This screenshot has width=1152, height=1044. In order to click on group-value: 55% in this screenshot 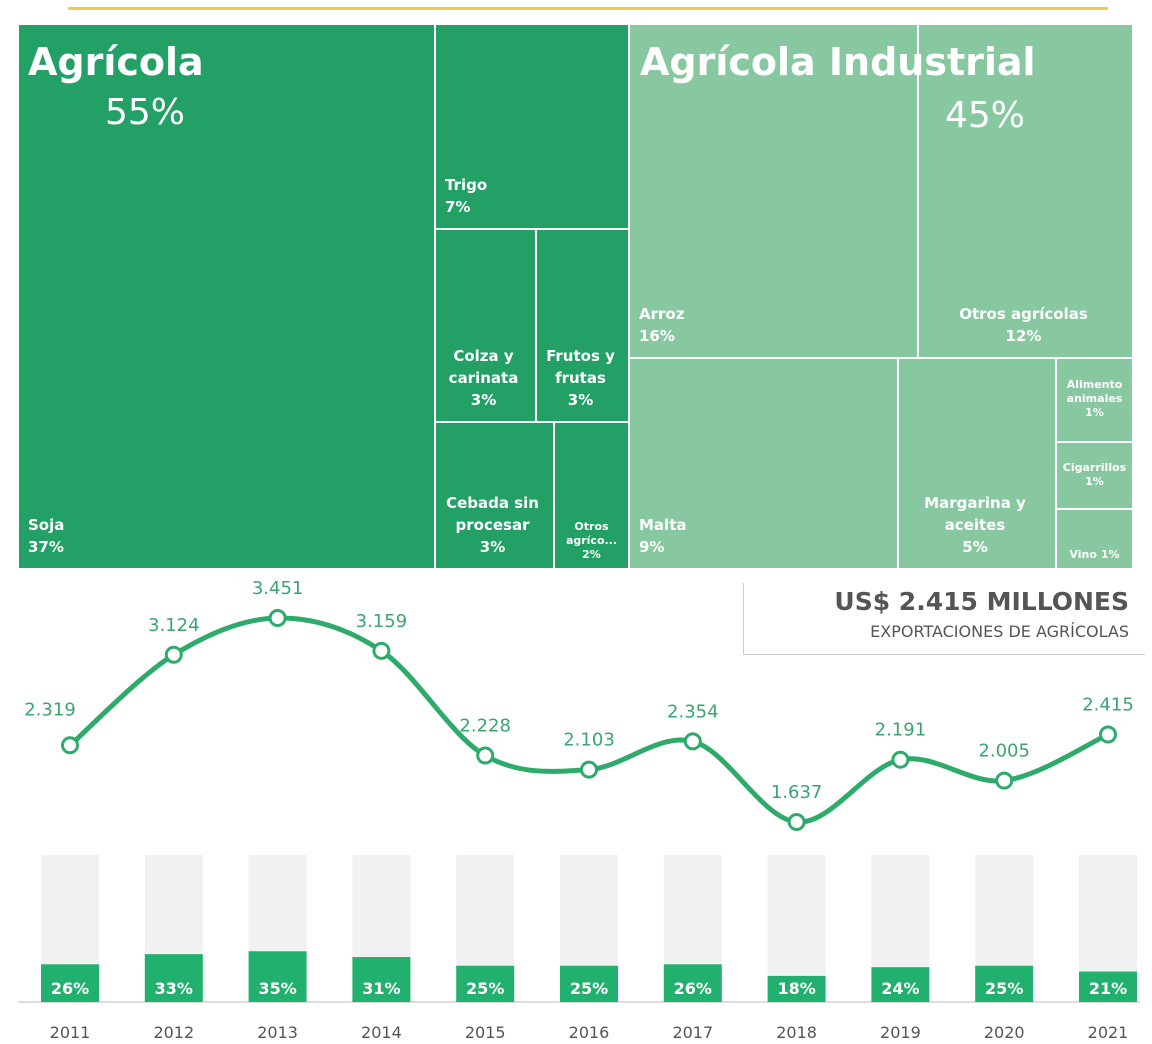, I will do `click(145, 112)`.